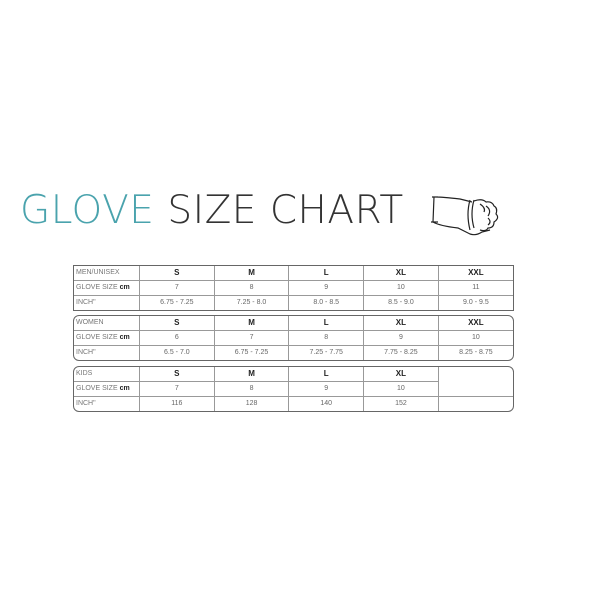 Image resolution: width=600 pixels, height=600 pixels. I want to click on size-cell, so click(475, 374).